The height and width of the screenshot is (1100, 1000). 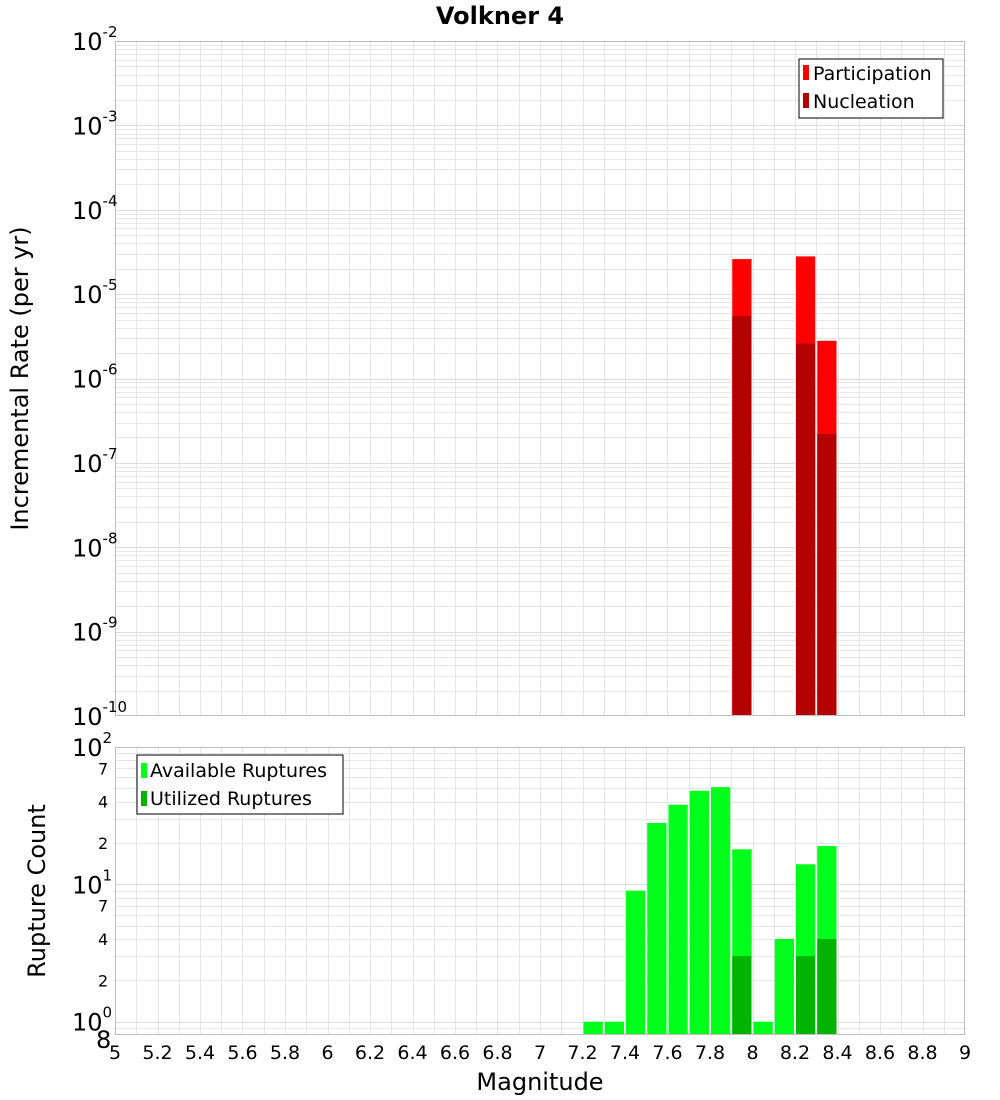 I want to click on legend-swatch-participation, so click(x=806, y=72).